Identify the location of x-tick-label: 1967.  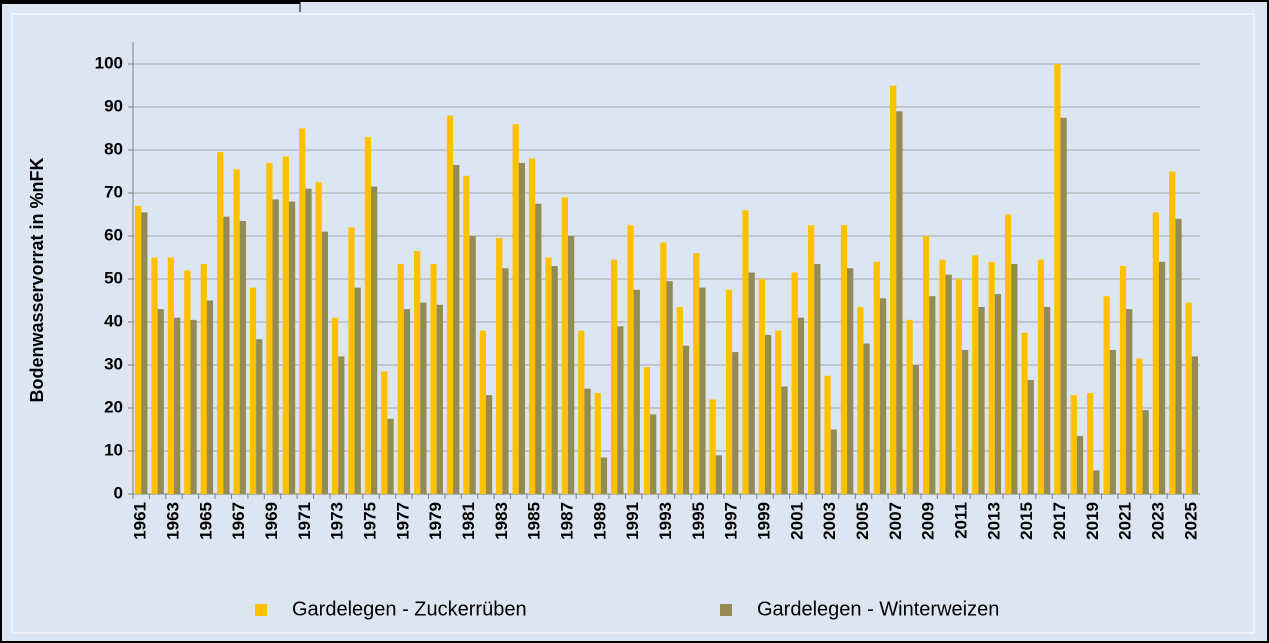
(238, 521).